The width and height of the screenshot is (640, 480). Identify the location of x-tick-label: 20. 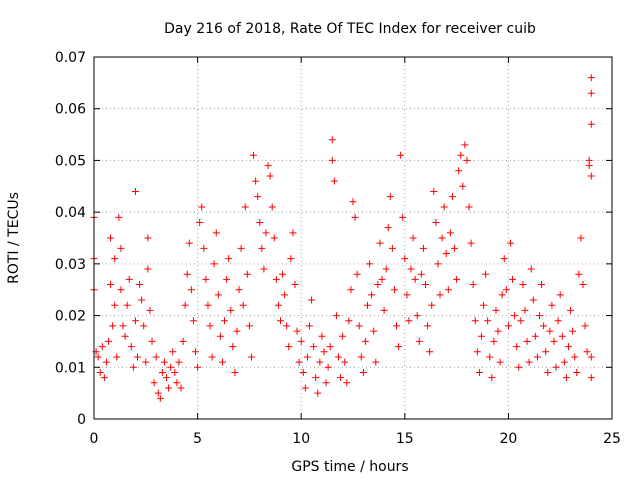
(508, 439).